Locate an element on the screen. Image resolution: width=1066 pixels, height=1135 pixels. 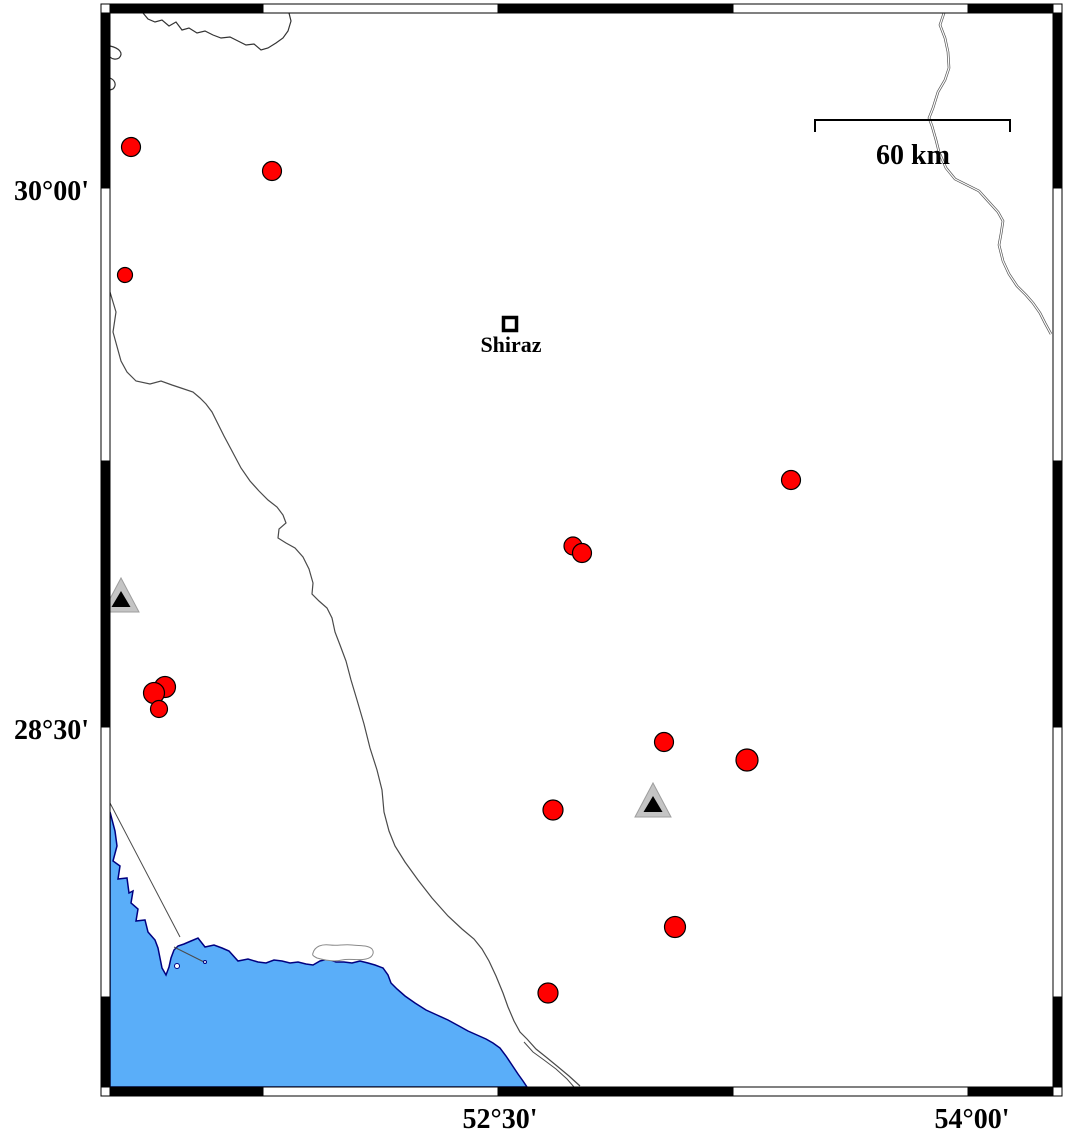
lat-label-bottom: 28°30' is located at coordinates (51, 730).